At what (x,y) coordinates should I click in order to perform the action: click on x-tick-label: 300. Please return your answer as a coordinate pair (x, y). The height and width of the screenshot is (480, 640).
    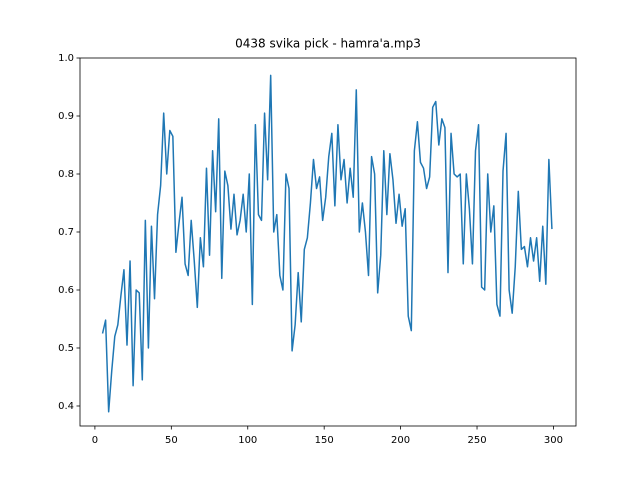
    Looking at the image, I should click on (553, 440).